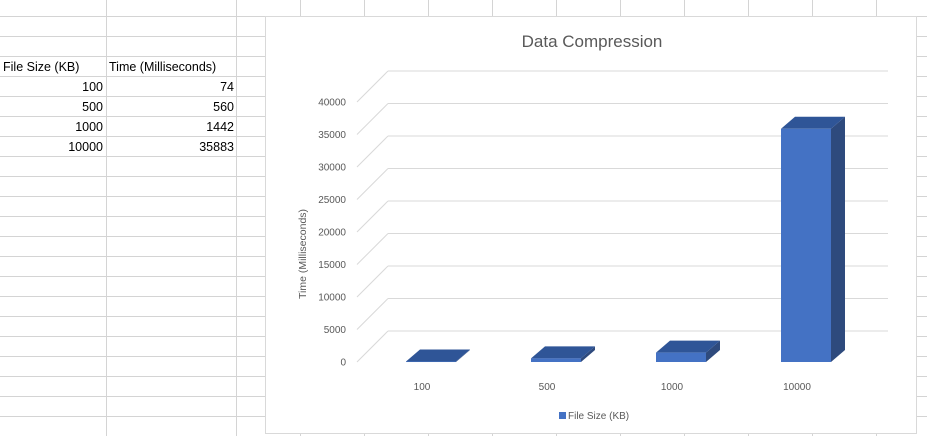  What do you see at coordinates (332, 103) in the screenshot?
I see `y-tick-label: 40000` at bounding box center [332, 103].